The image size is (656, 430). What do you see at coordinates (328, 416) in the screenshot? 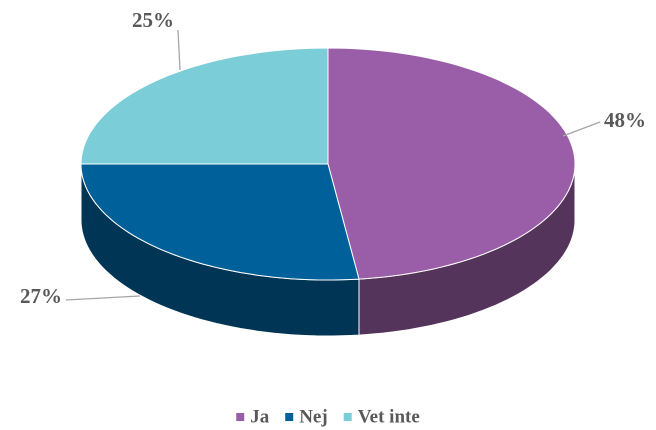
I see `legend: Ja Nej Vet inte` at bounding box center [328, 416].